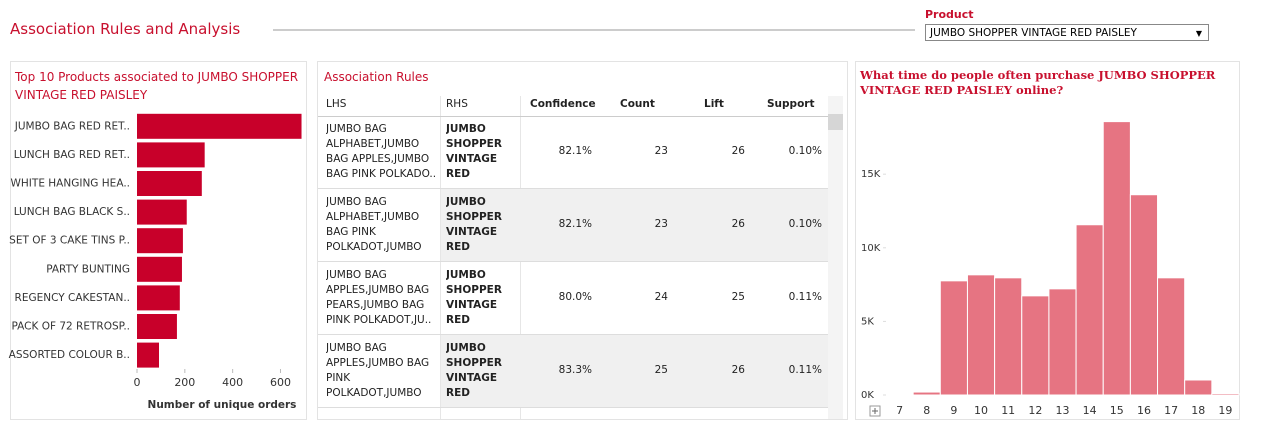 This screenshot has height=433, width=1272. I want to click on table-cell: 0.10%, so click(805, 151).